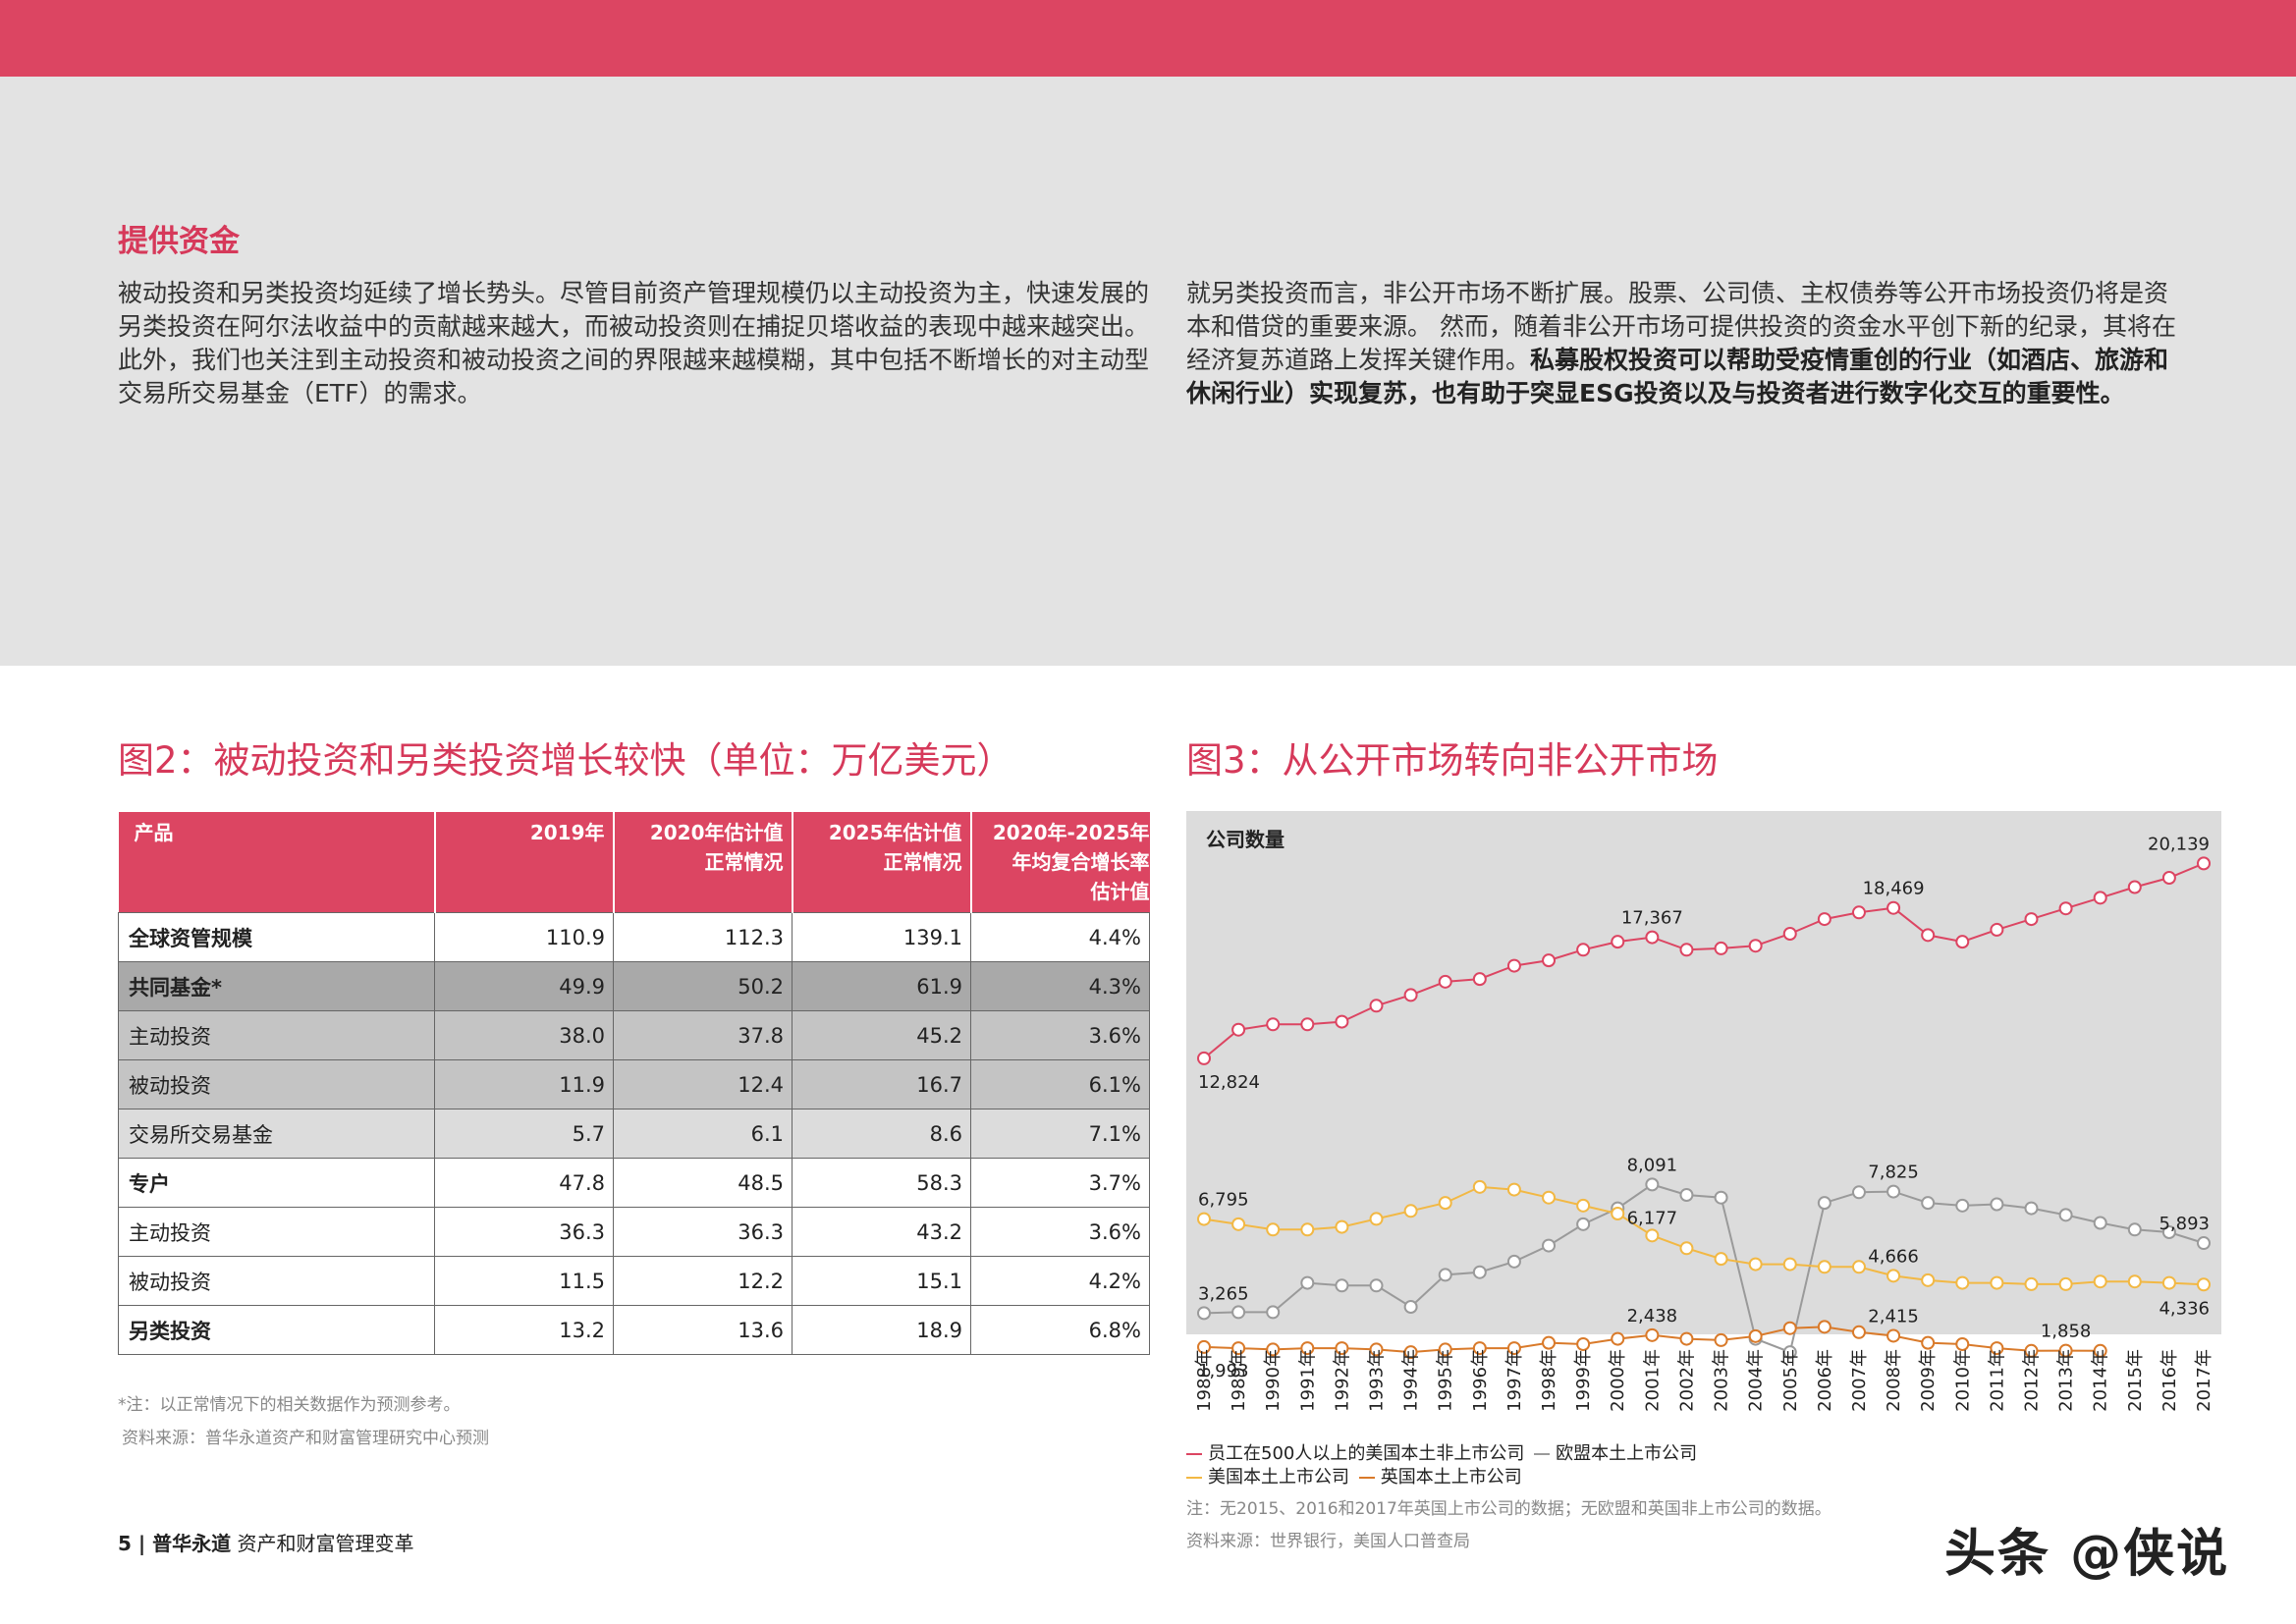 The width and height of the screenshot is (2296, 1624). Describe the element at coordinates (524, 937) in the screenshot. I see `row-value: 110.9` at that location.